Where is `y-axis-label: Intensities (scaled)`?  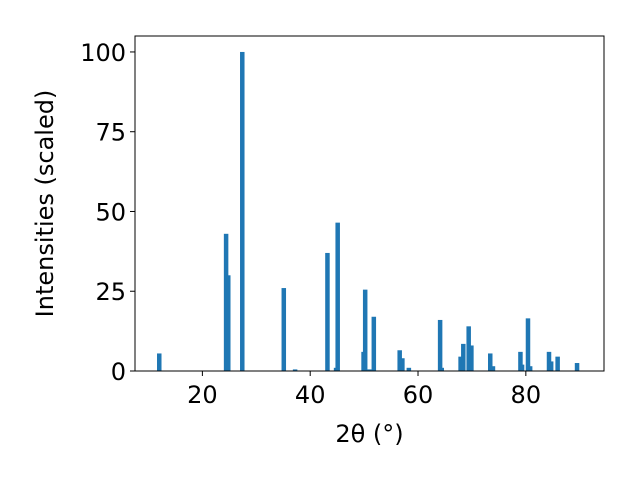
y-axis-label: Intensities (scaled) is located at coordinates (45, 204).